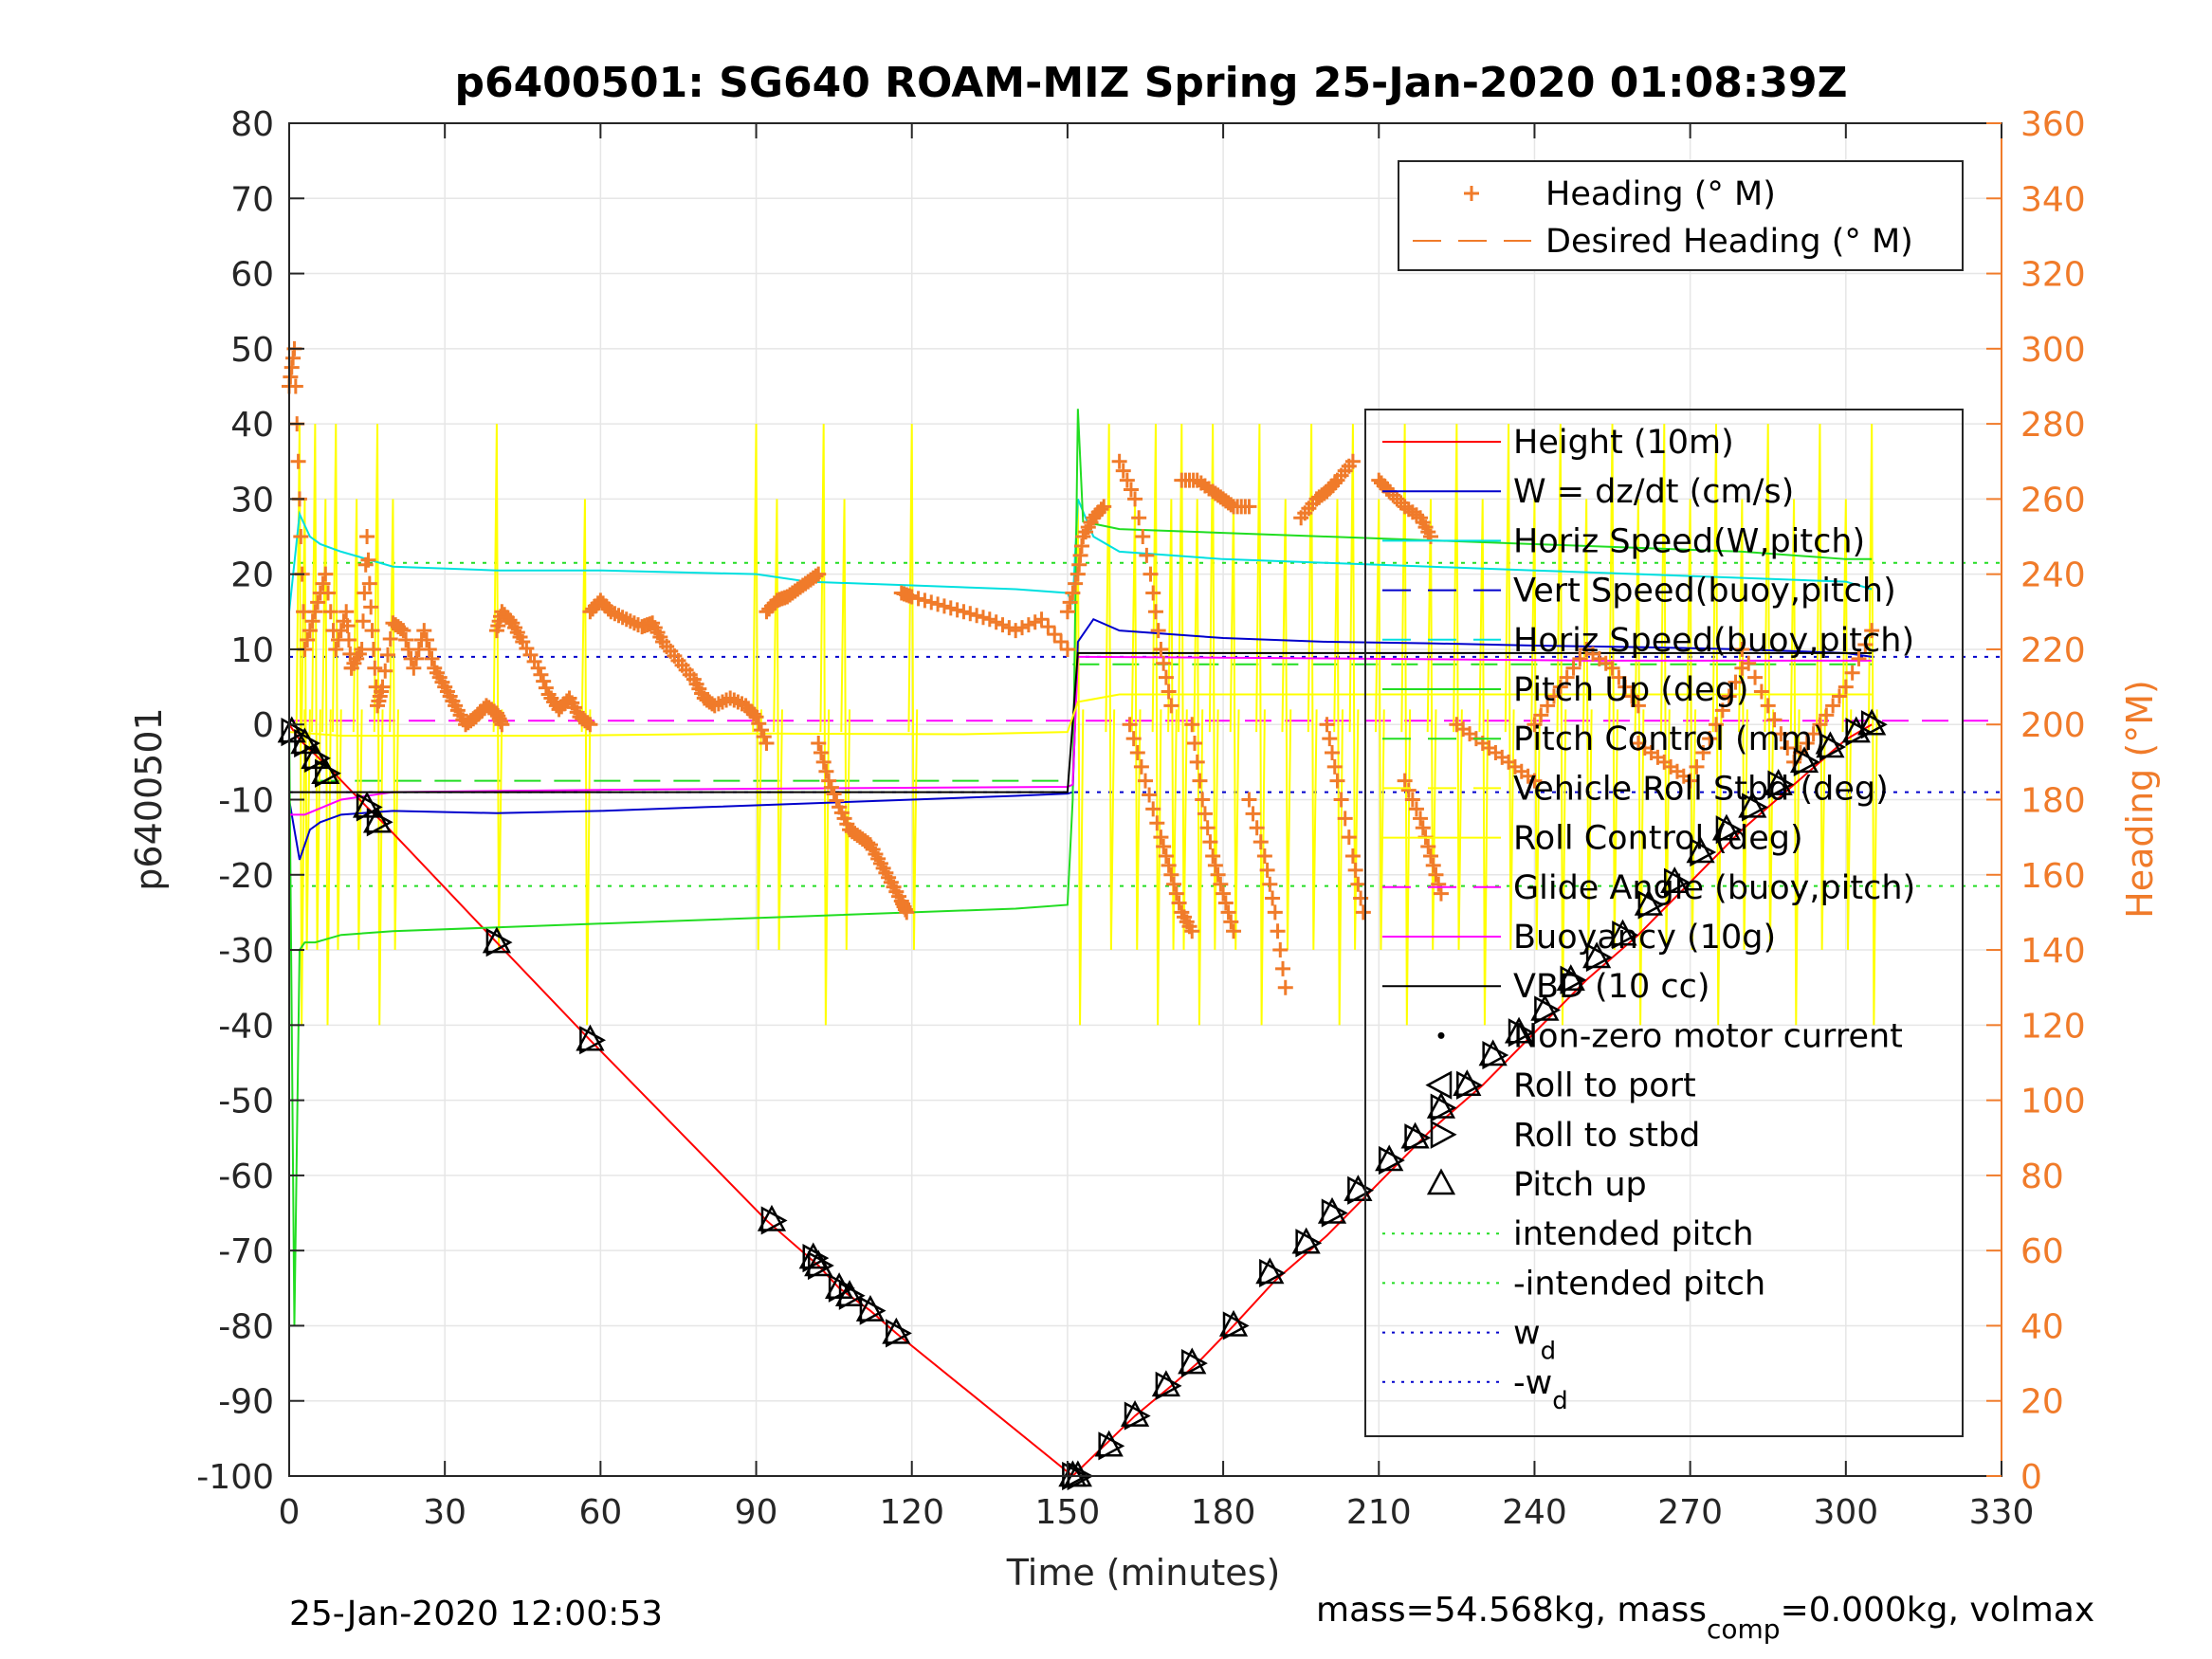 The height and width of the screenshot is (1659, 2212). What do you see at coordinates (252, 275) in the screenshot?
I see `y-tick-label: 60` at bounding box center [252, 275].